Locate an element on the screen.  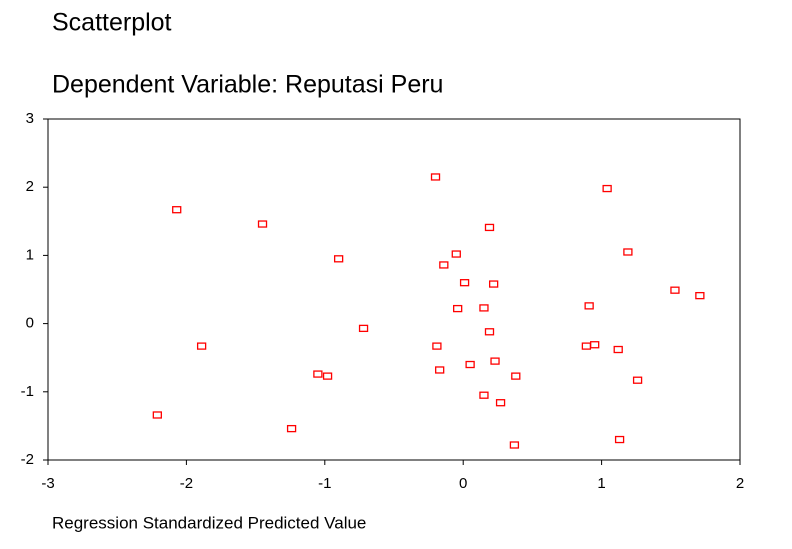
x-tick-label: -1 is located at coordinates (324, 483).